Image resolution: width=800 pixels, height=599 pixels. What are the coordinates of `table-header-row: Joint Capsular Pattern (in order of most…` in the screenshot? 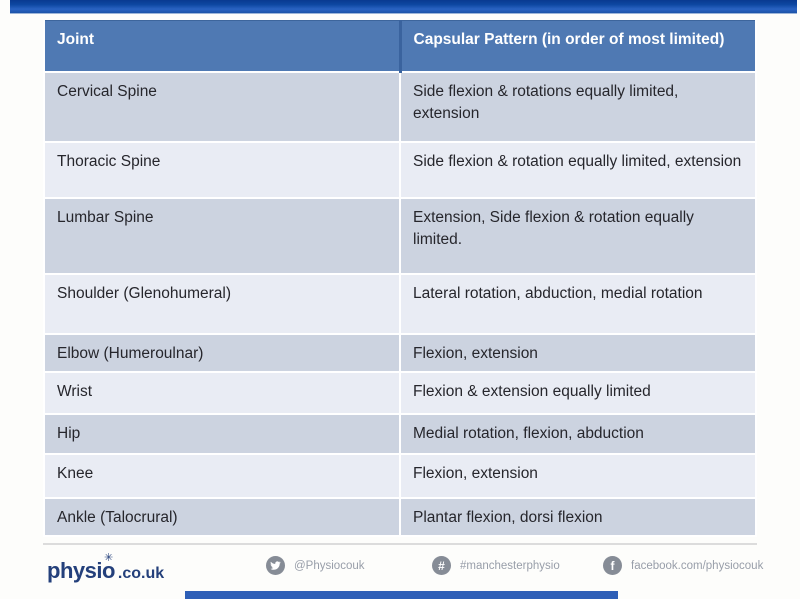 It's located at (400, 46).